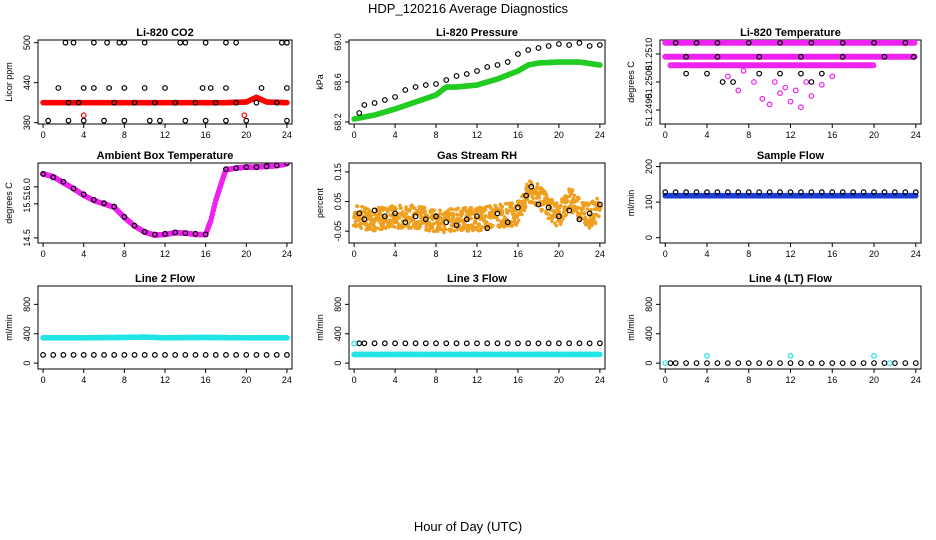  What do you see at coordinates (338, 363) in the screenshot?
I see `y-tick-label: 0` at bounding box center [338, 363].